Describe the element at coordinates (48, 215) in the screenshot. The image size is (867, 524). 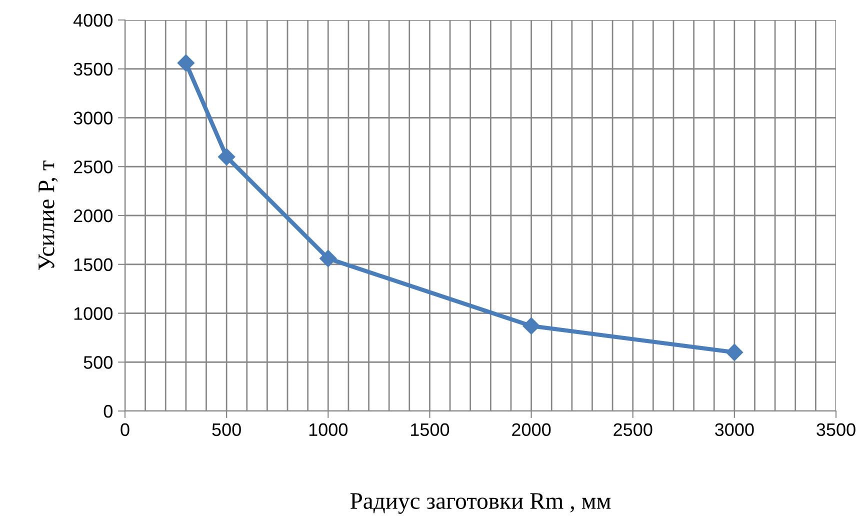
I see `y-axis-title: Усилие P, т` at that location.